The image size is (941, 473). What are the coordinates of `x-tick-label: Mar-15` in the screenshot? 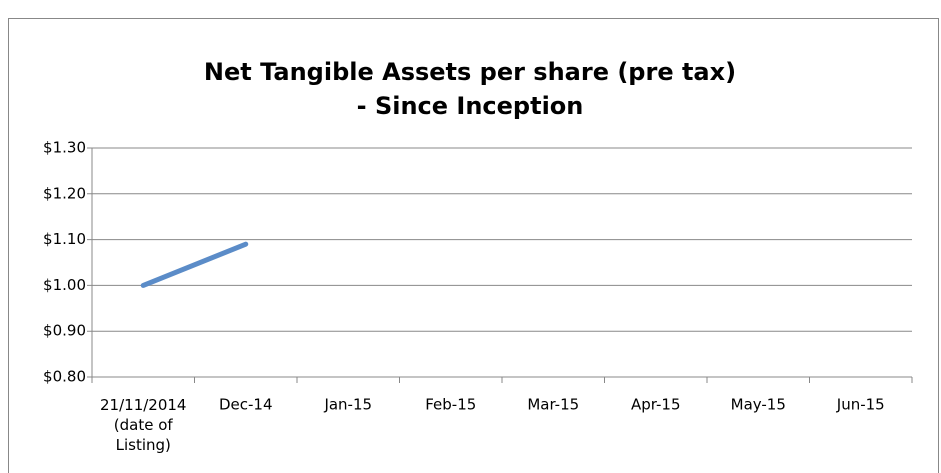 It's located at (553, 405).